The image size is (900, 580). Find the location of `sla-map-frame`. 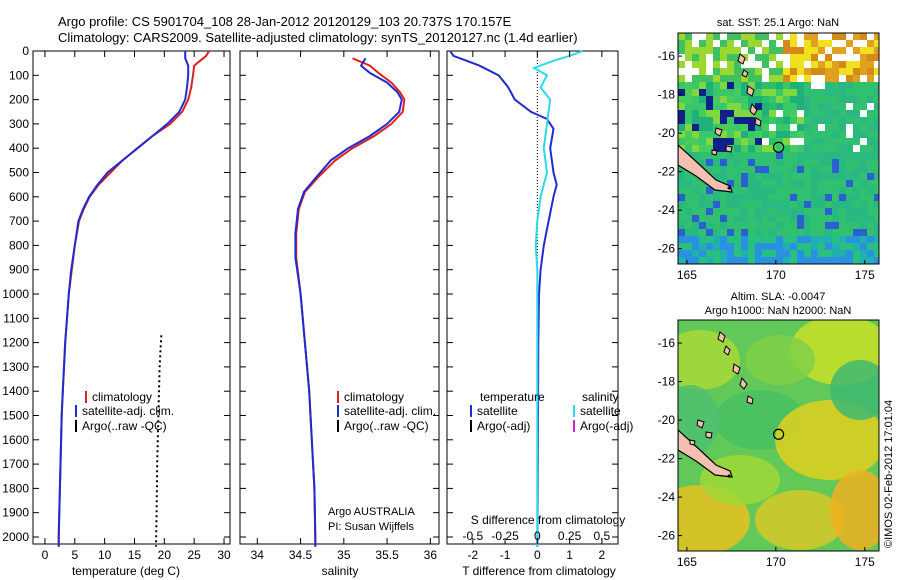

sla-map-frame is located at coordinates (778, 435).